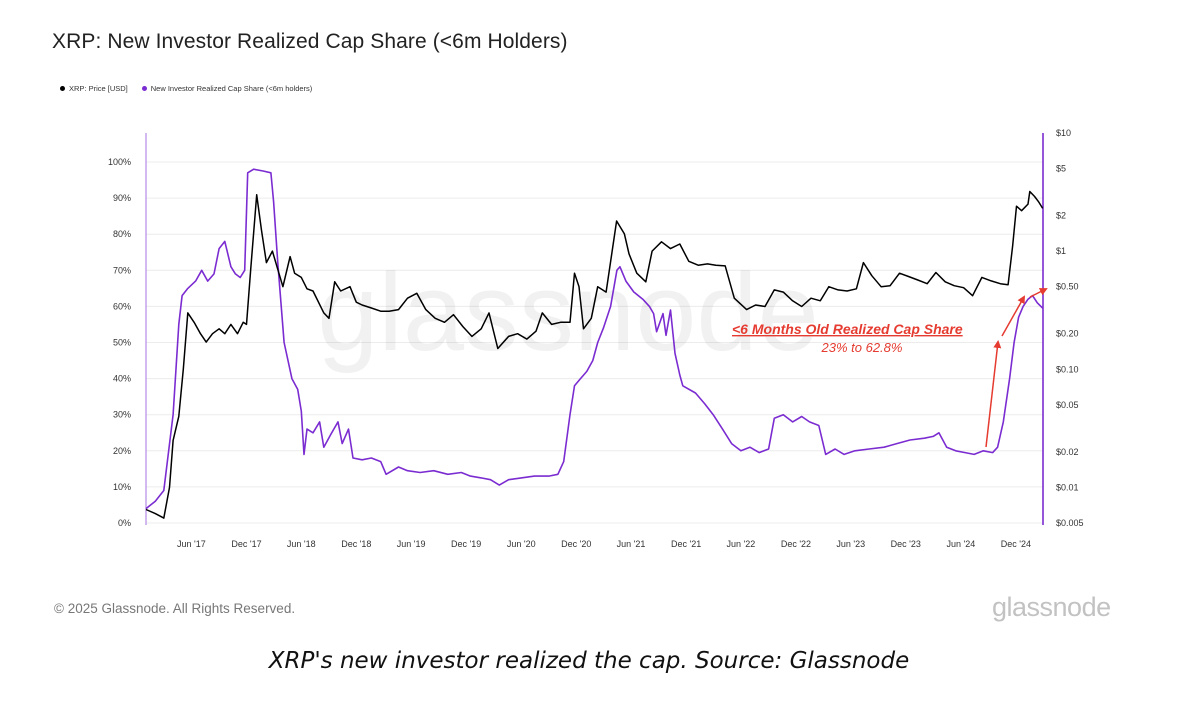 The width and height of the screenshot is (1178, 714). What do you see at coordinates (191, 544) in the screenshot?
I see `x-tick-label: Jun '17` at bounding box center [191, 544].